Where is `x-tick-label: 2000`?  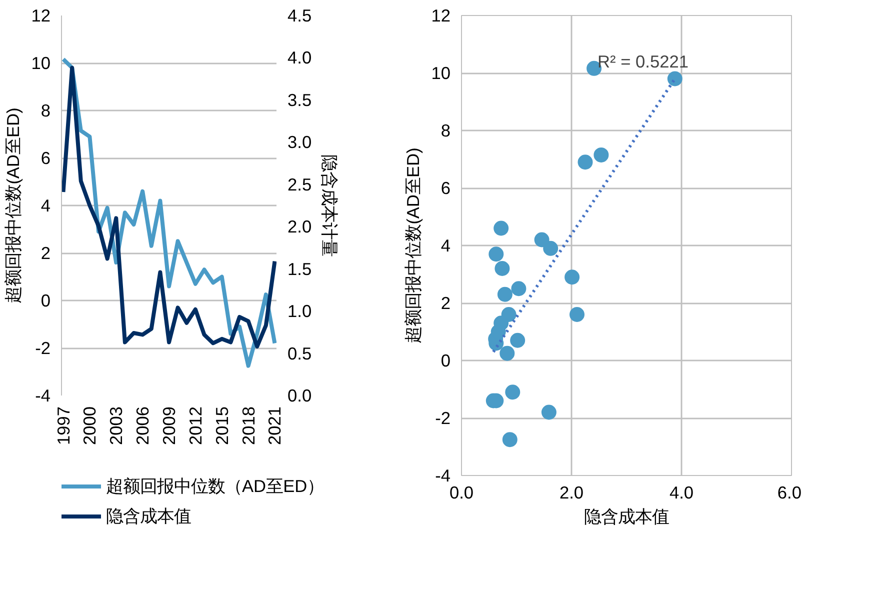 x-tick-label: 2000 is located at coordinates (90, 426).